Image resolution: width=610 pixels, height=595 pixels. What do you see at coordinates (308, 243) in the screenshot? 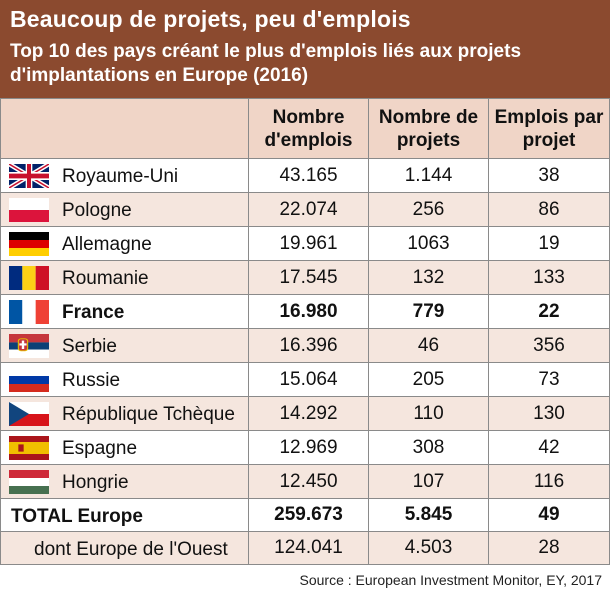
I see `emplois-cell: 19.961` at bounding box center [308, 243].